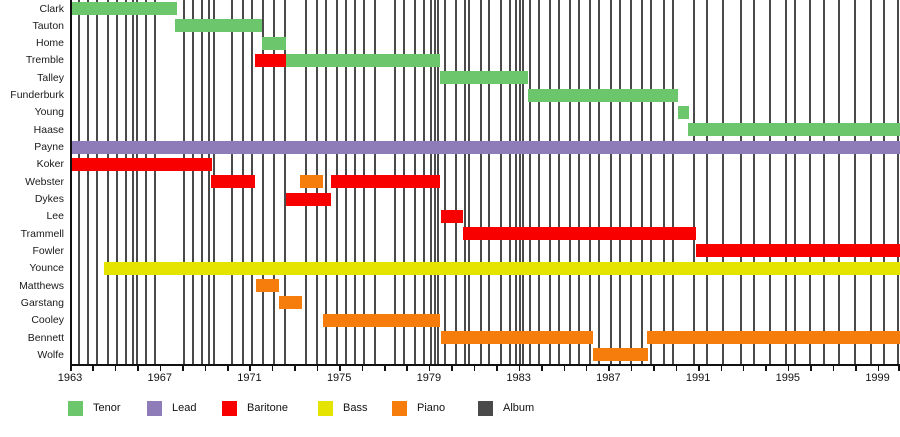  I want to click on timeline-bar-bass, so click(501, 268).